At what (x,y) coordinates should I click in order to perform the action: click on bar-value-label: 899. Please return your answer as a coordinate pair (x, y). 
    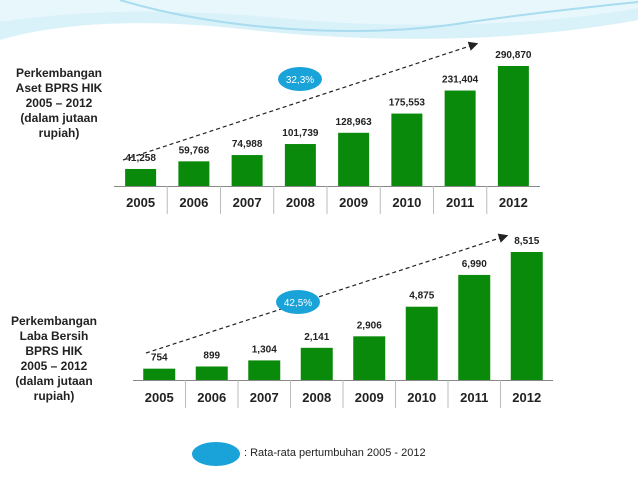
    Looking at the image, I should click on (211, 355).